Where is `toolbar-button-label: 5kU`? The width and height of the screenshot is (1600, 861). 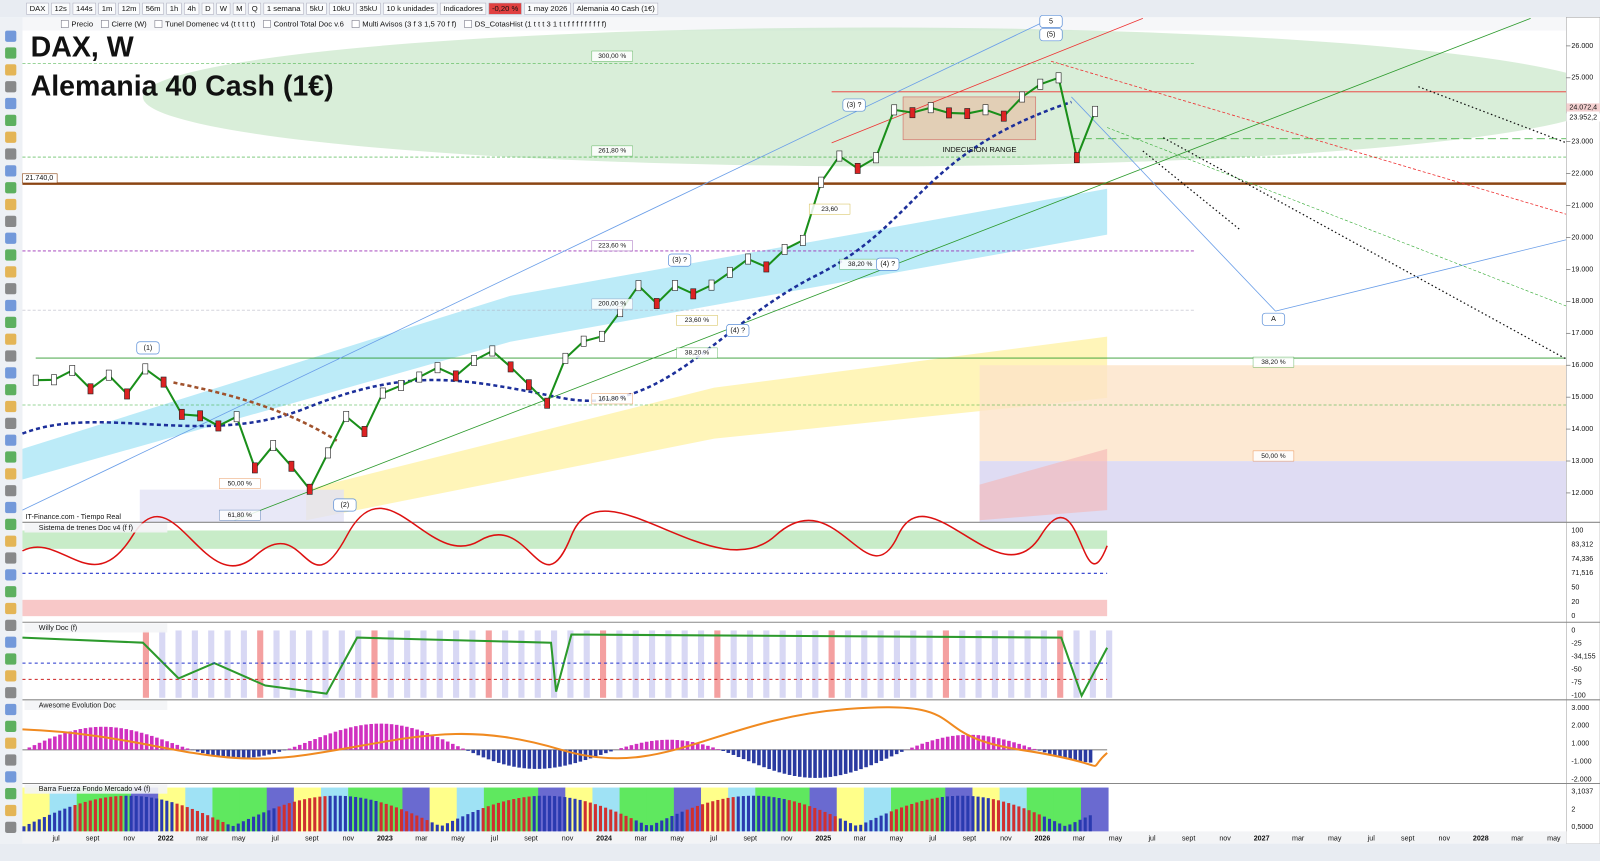
toolbar-button-label: 5kU is located at coordinates (317, 8).